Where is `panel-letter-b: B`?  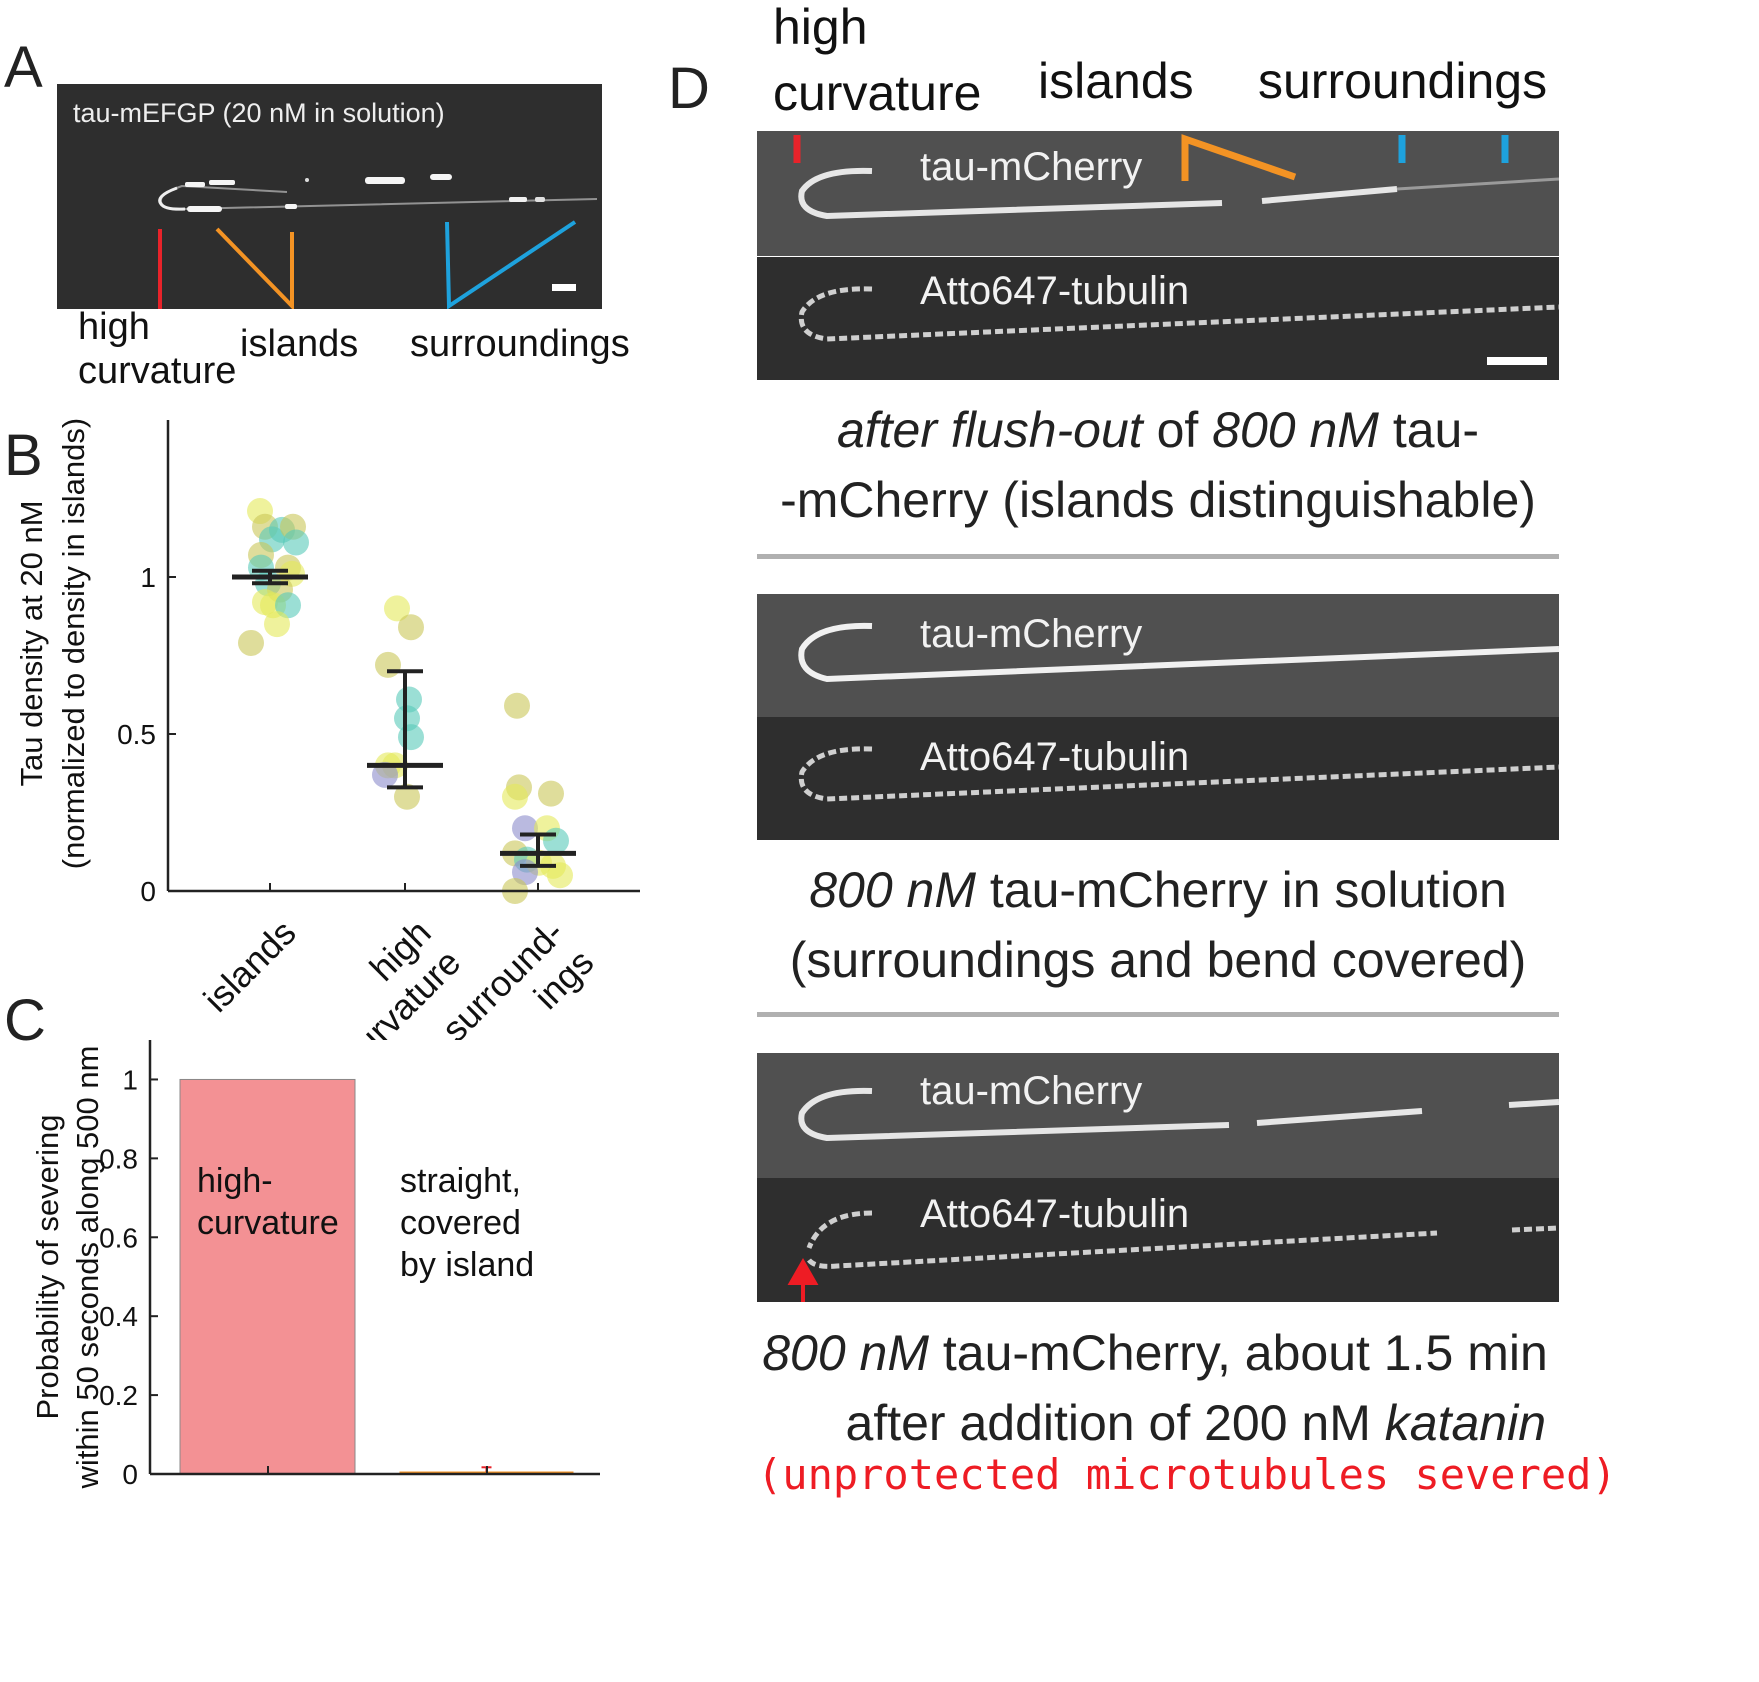
panel-letter-b: B is located at coordinates (23, 455).